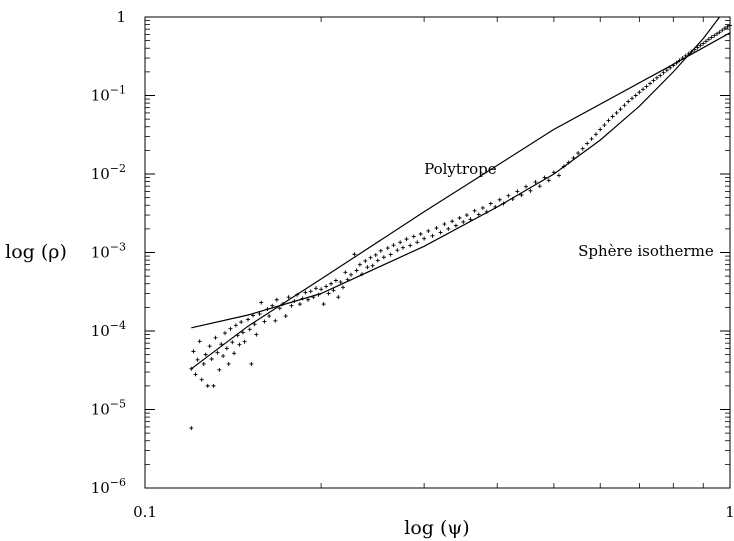 This screenshot has width=734, height=541. What do you see at coordinates (108, 94) in the screenshot?
I see `y-tick-label: 10⁻¹` at bounding box center [108, 94].